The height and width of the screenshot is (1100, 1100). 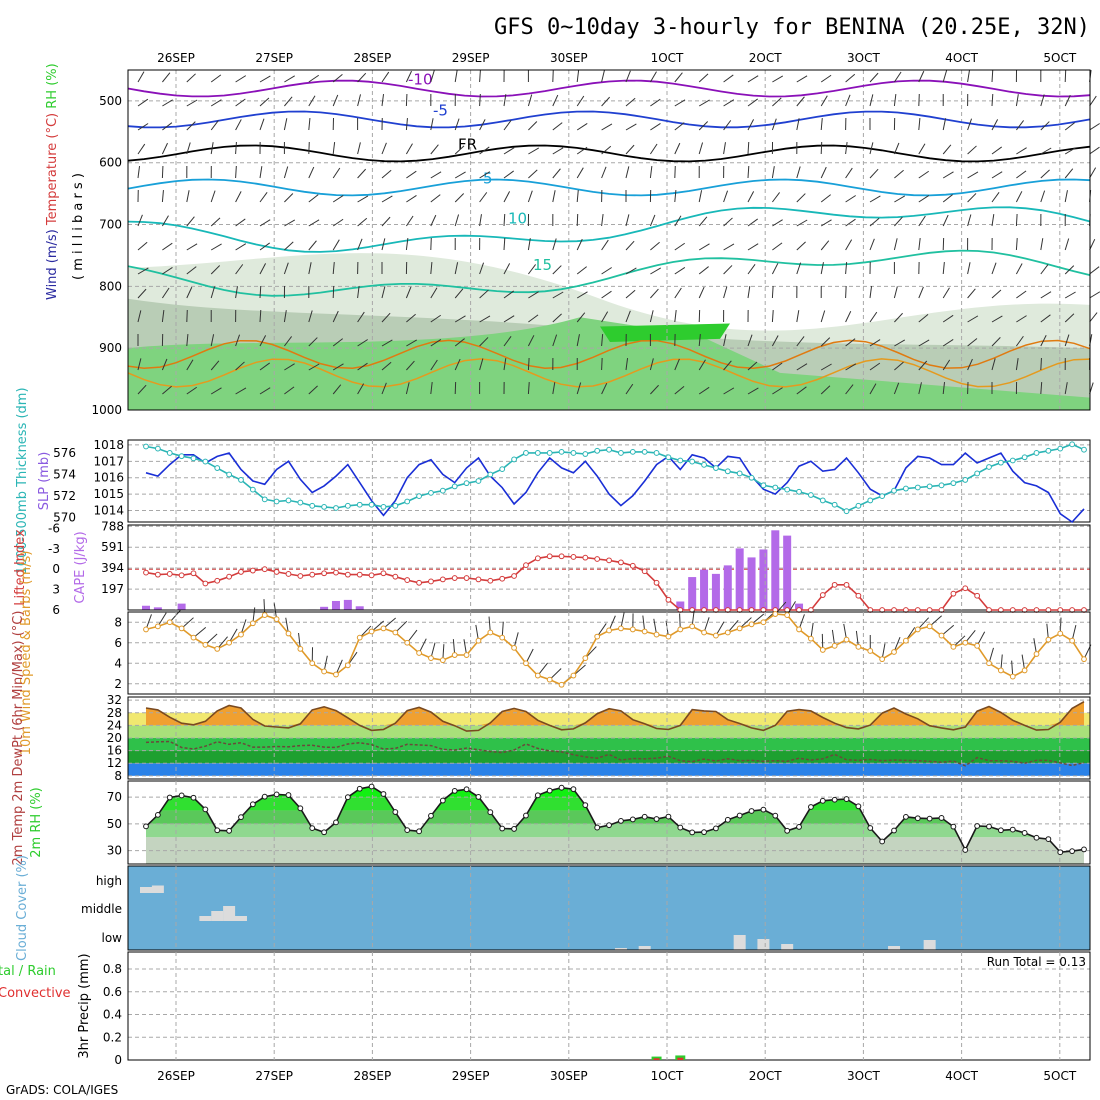 What do you see at coordinates (667, 1076) in the screenshot?
I see `date-label-bottom: 1OCT` at bounding box center [667, 1076].